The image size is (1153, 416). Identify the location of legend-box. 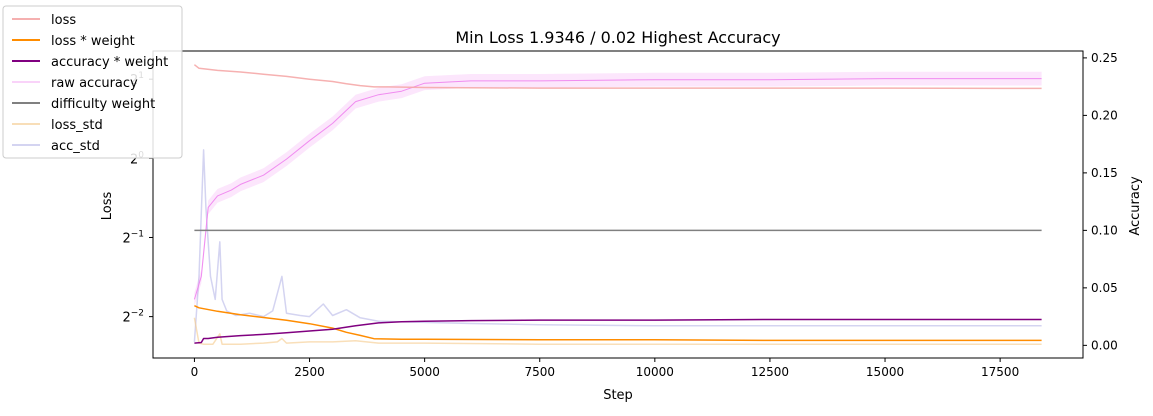
(92, 82).